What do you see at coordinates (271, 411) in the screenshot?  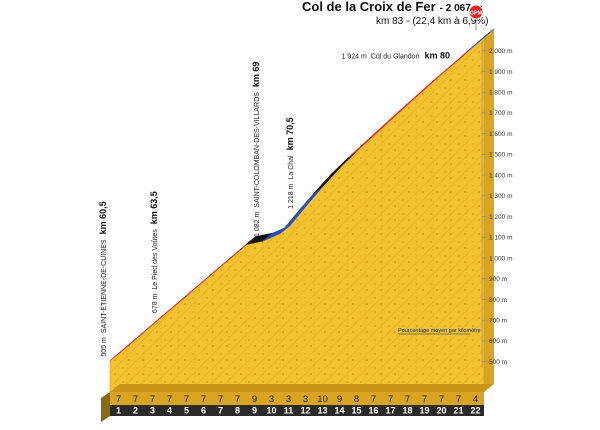 I see `km-number-label: 10` at bounding box center [271, 411].